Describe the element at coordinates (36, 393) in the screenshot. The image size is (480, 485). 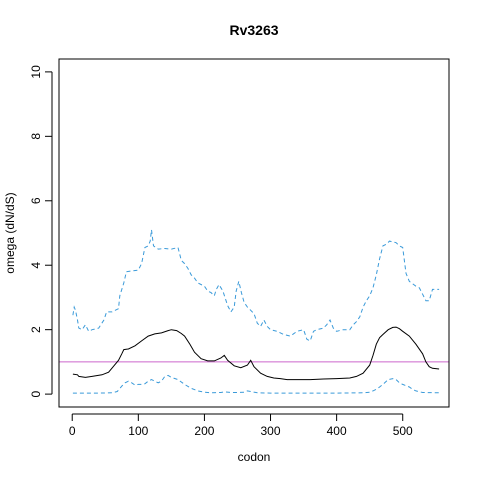
I see `y-tick-label: 0` at that location.